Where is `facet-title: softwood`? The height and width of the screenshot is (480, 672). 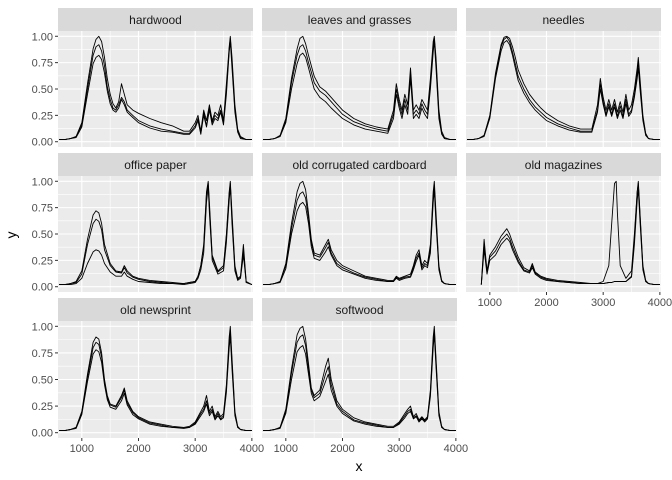
facet-title: softwood is located at coordinates (359, 310).